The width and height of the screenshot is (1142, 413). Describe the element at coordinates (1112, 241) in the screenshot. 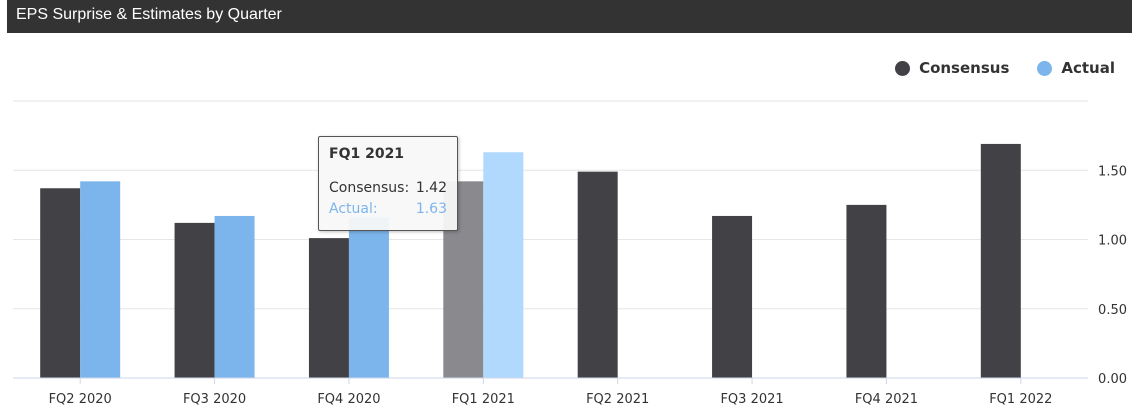

I see `y-tick-label: 1.00` at that location.